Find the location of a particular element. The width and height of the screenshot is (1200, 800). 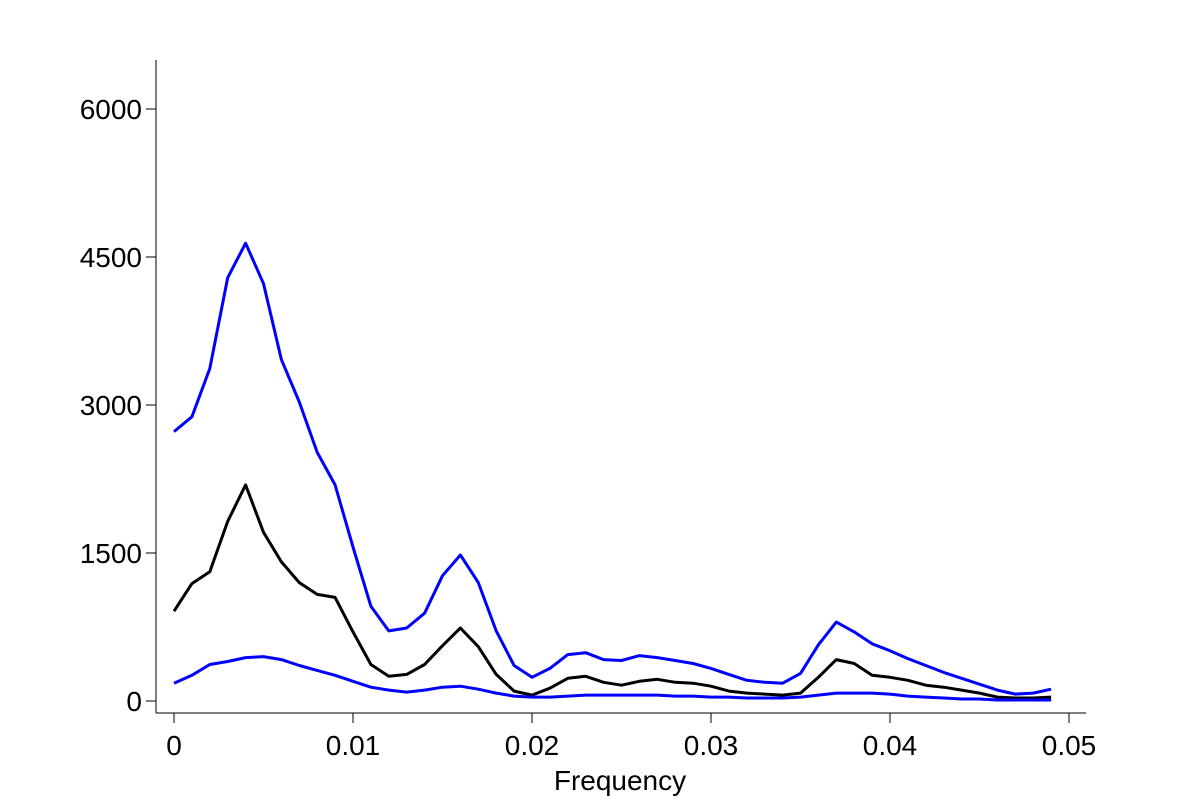

x-tick-label: 0.04 is located at coordinates (890, 745).